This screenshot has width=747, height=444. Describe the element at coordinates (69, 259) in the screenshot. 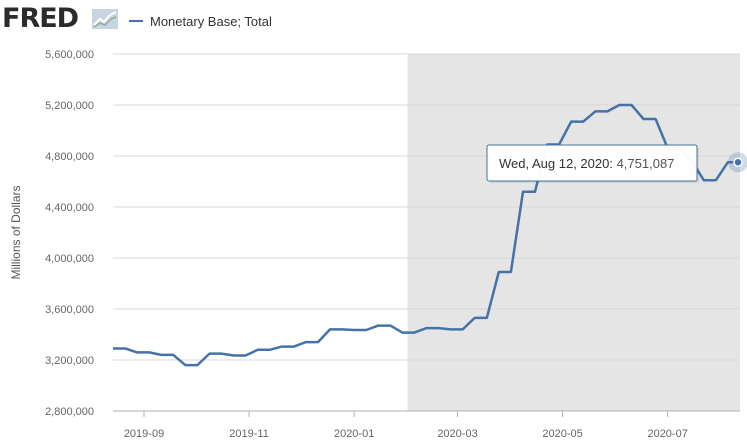

I see `y-tick-label: 4,000,000` at that location.